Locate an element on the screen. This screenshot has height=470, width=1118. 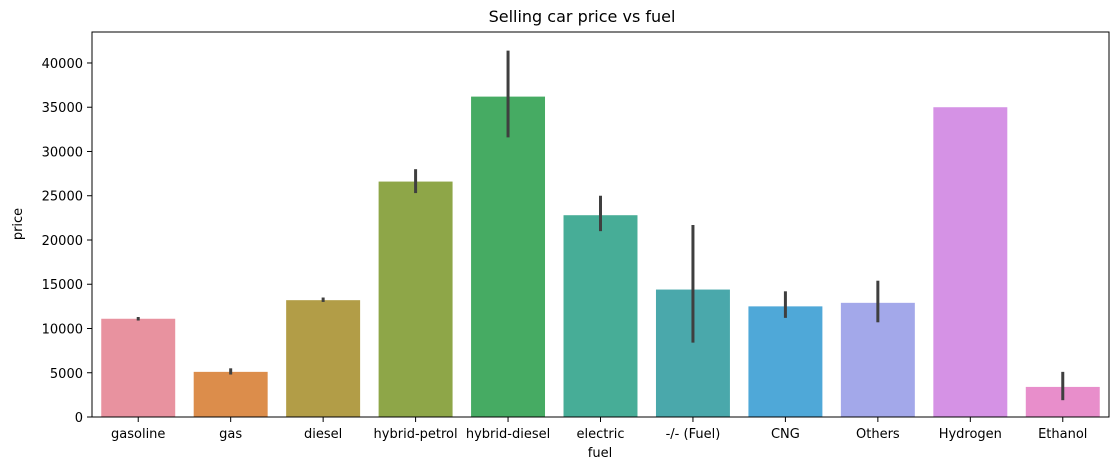
y-tick-label-3: 15000 is located at coordinates (62, 285).